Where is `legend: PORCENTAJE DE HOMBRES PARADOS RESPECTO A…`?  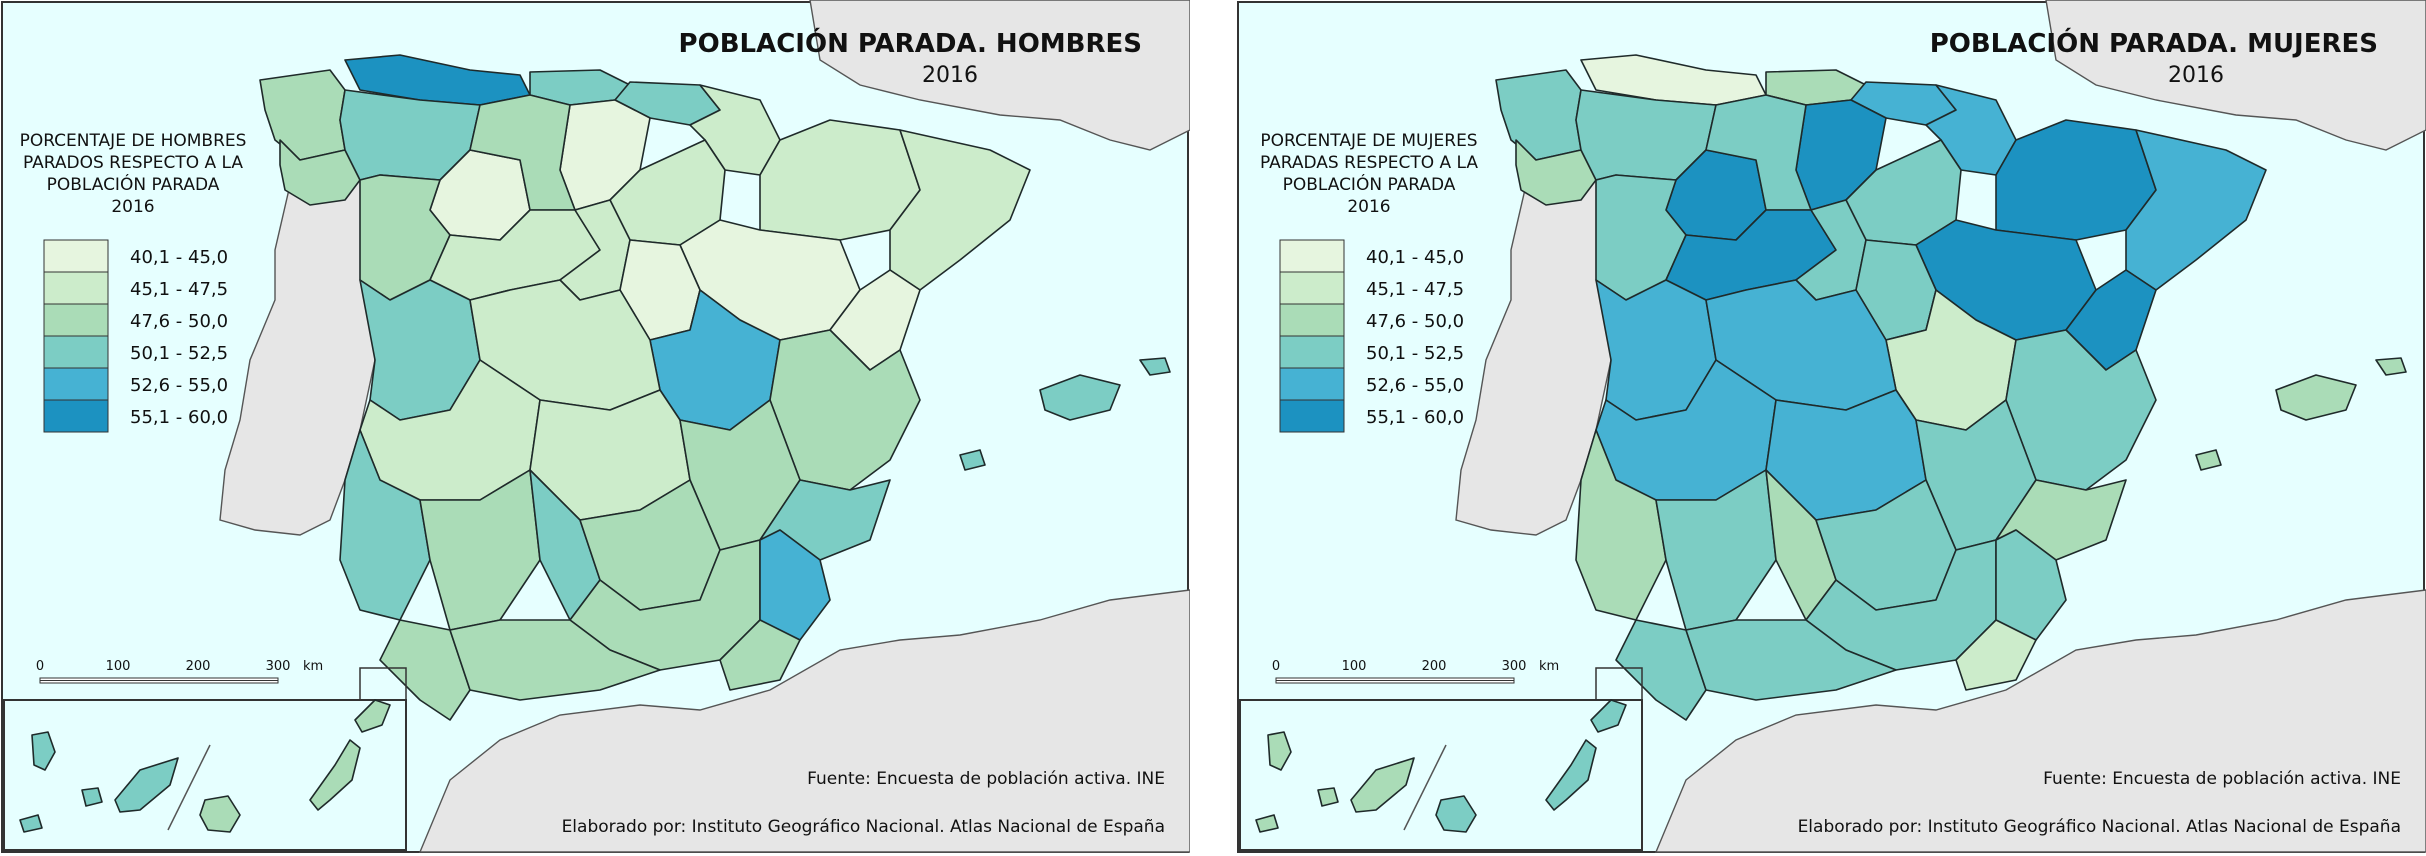 legend: PORCENTAJE DE HOMBRES PARADOS RESPECTO A… is located at coordinates (133, 282).